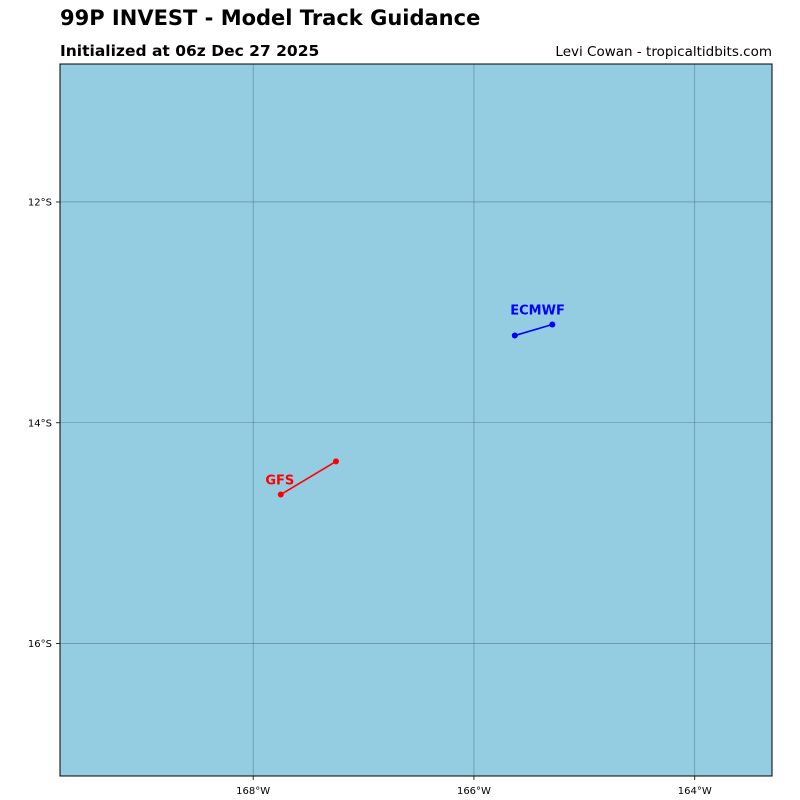 This screenshot has width=800, height=800. Describe the element at coordinates (40, 644) in the screenshot. I see `lat-tick-label: 16°S` at that location.